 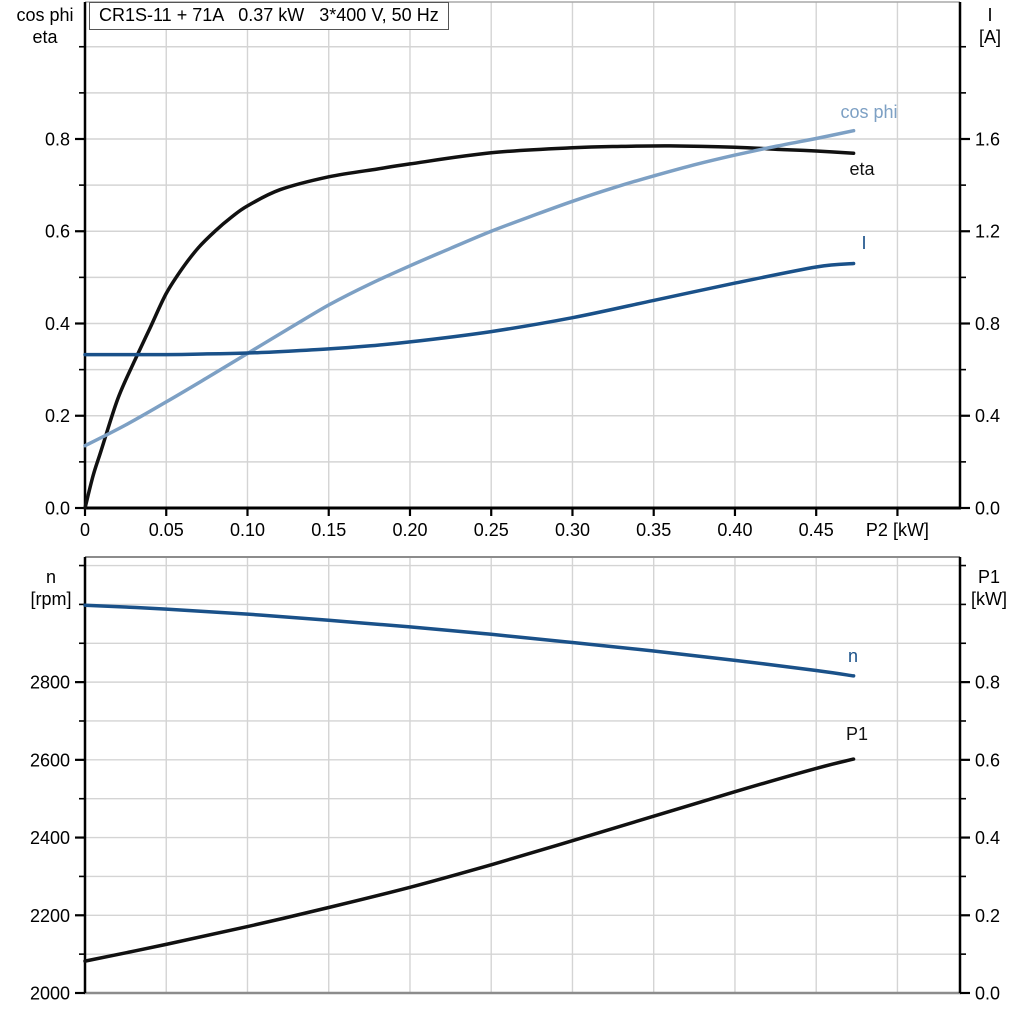 I want to click on left-axis-tick-label: 2000, so click(x=50, y=994).